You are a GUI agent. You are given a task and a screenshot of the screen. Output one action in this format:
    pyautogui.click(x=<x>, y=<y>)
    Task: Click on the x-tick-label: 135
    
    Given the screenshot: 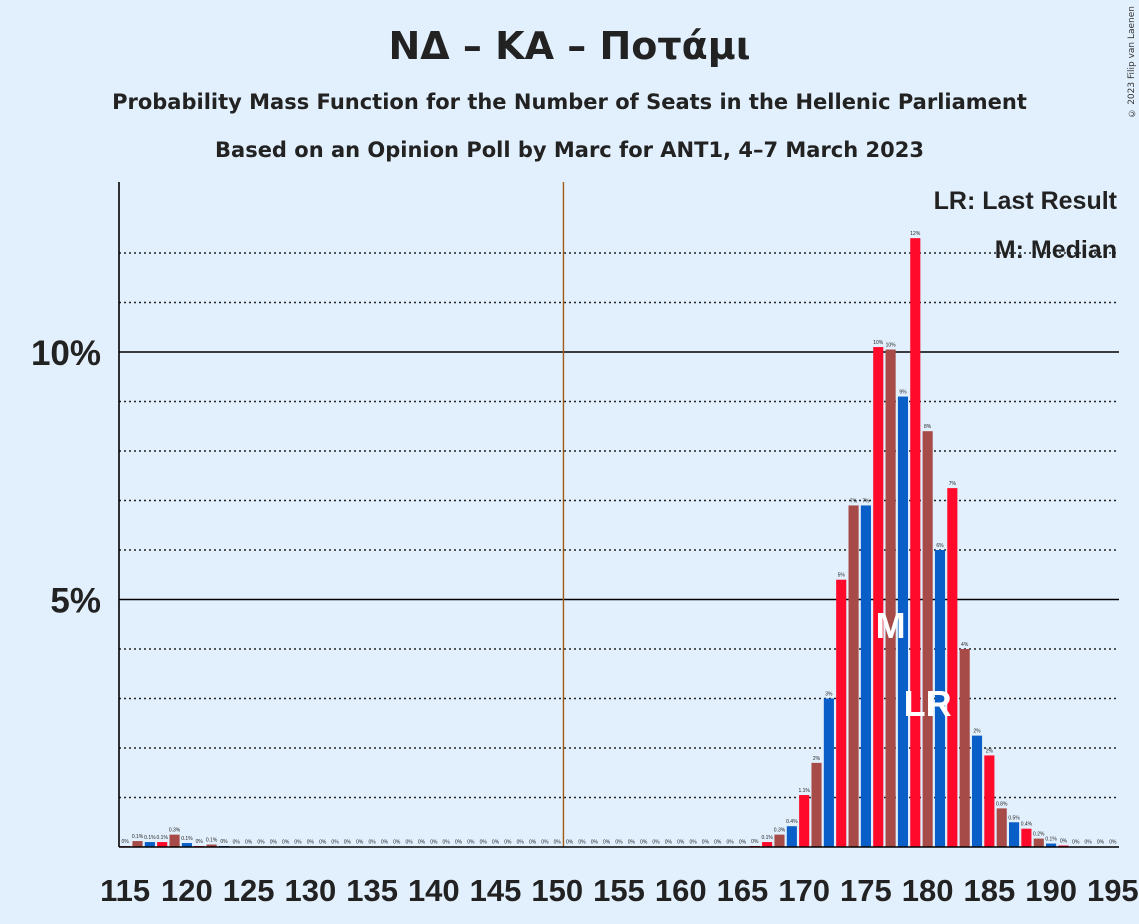 What is the action you would take?
    pyautogui.click(x=372, y=890)
    